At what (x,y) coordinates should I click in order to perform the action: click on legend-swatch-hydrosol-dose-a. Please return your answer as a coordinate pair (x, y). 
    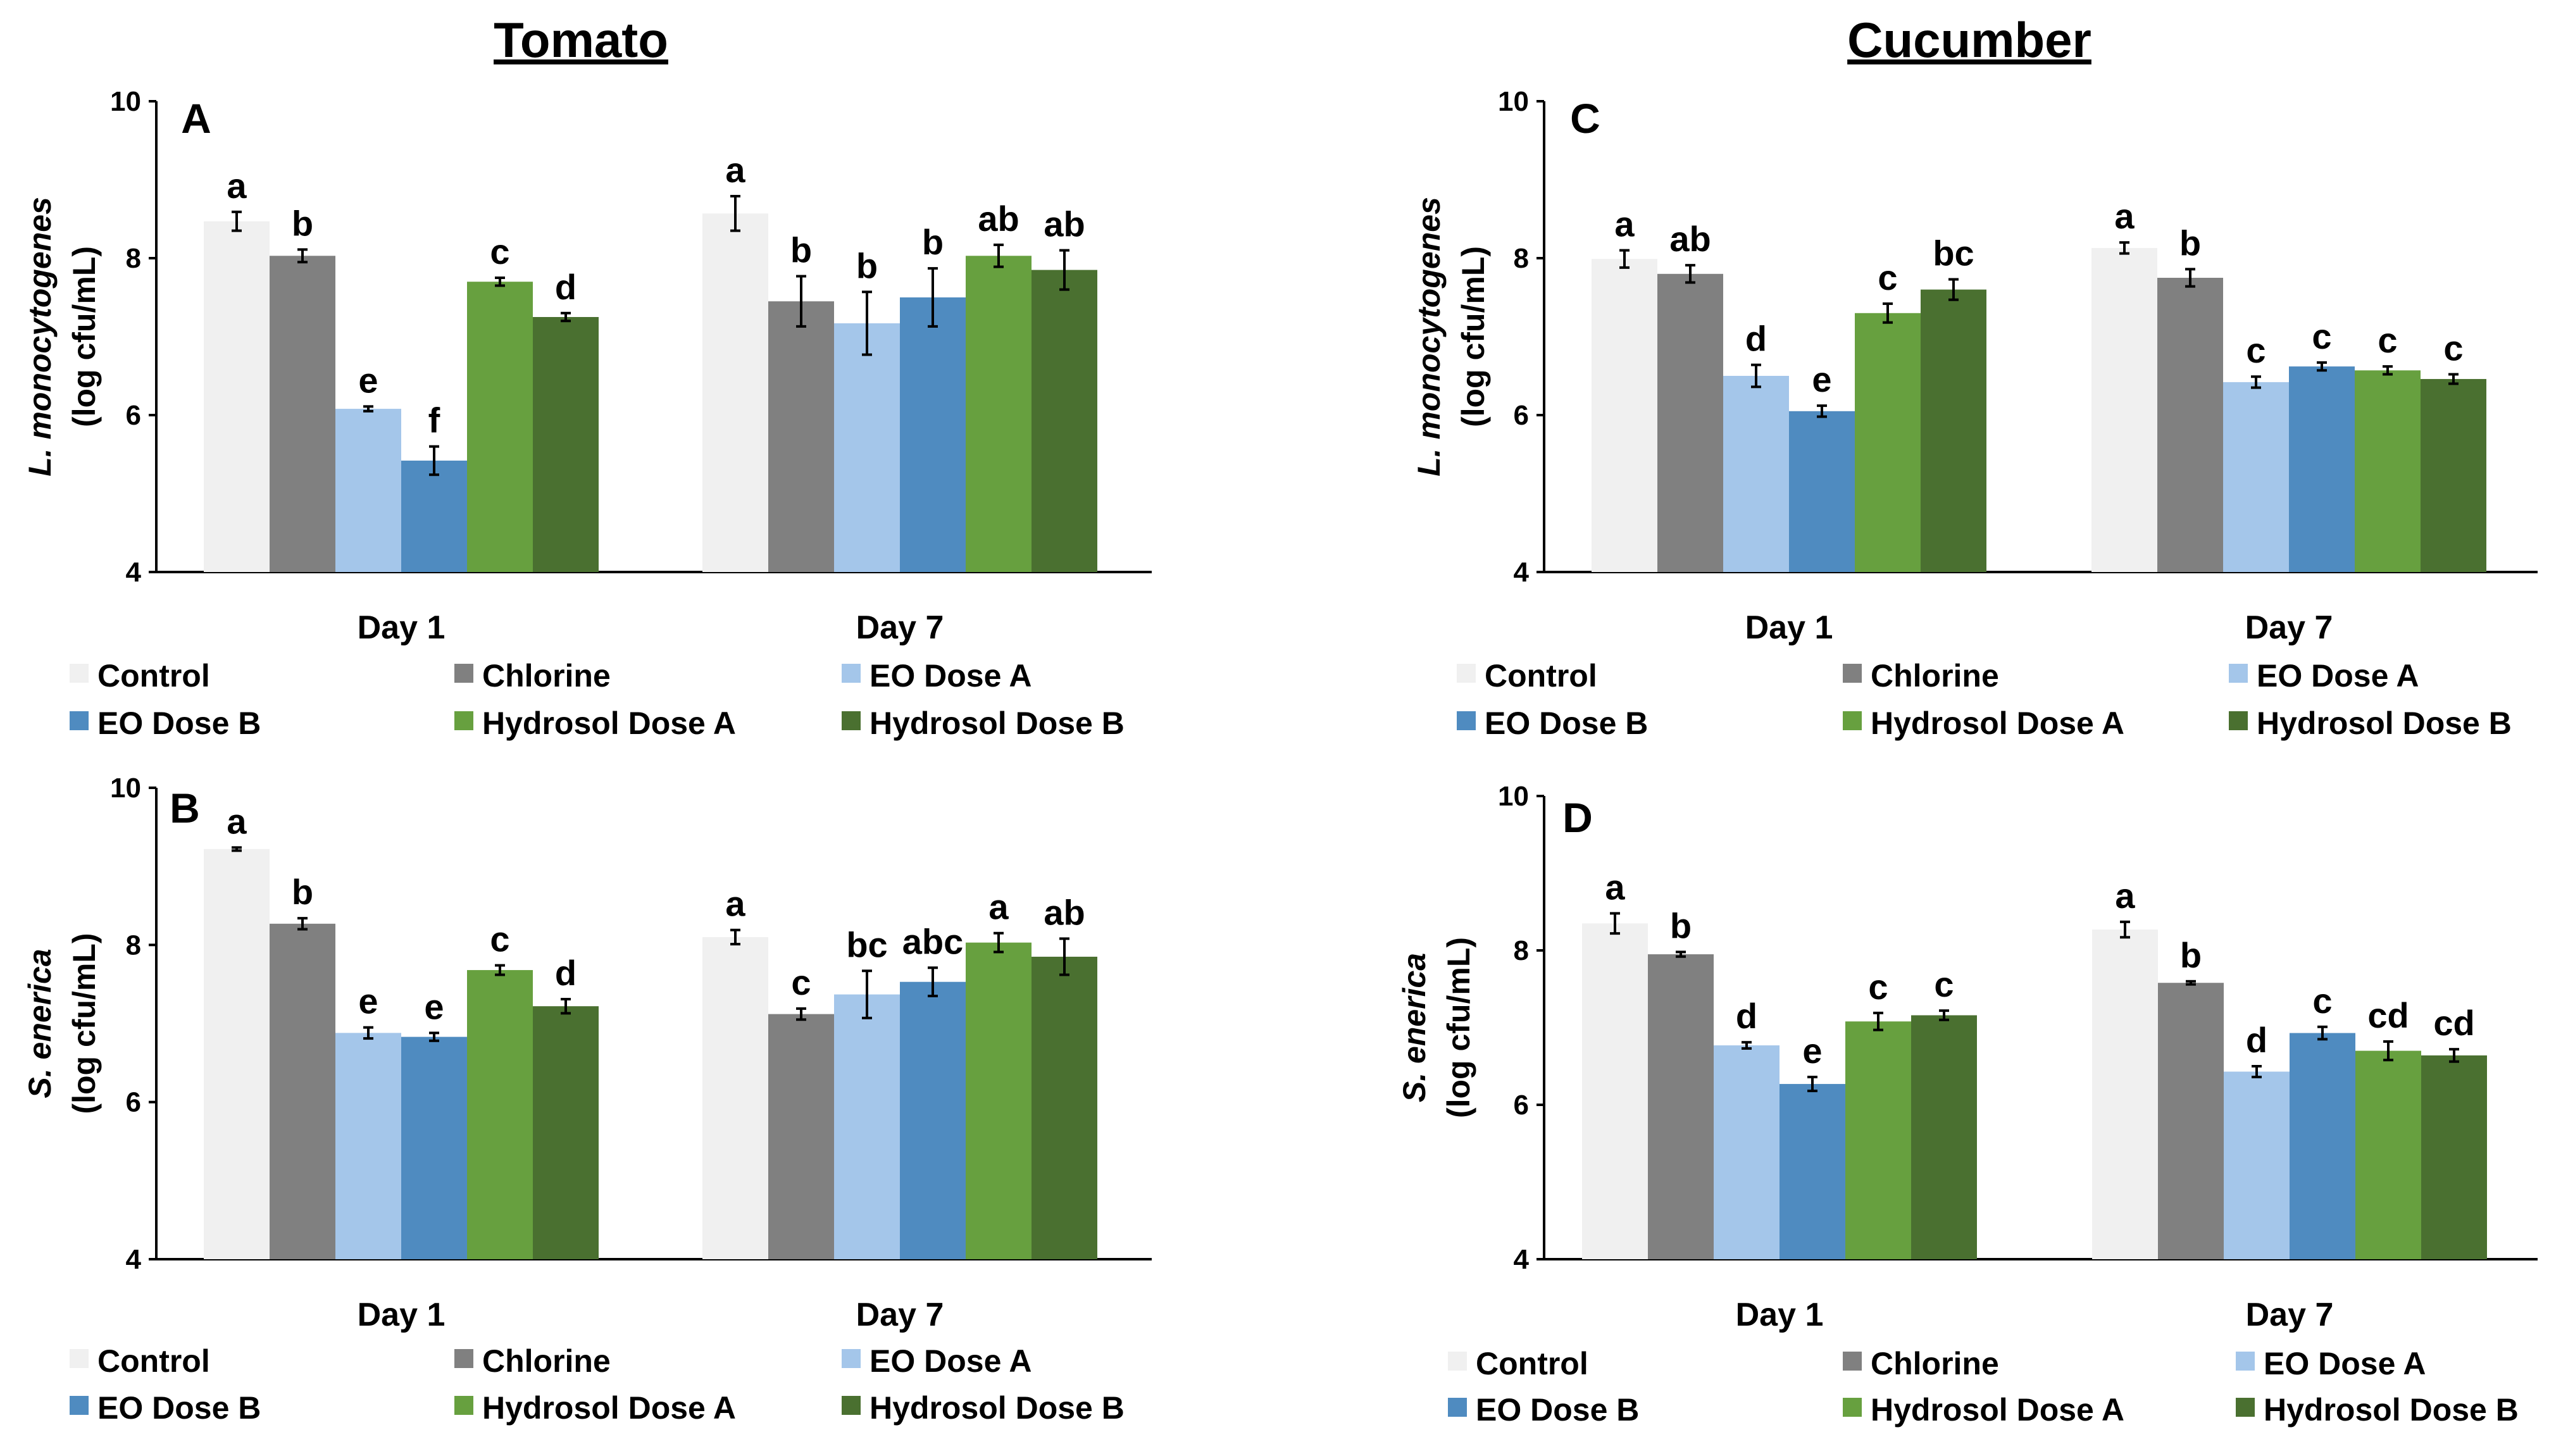
    Looking at the image, I should click on (464, 1405).